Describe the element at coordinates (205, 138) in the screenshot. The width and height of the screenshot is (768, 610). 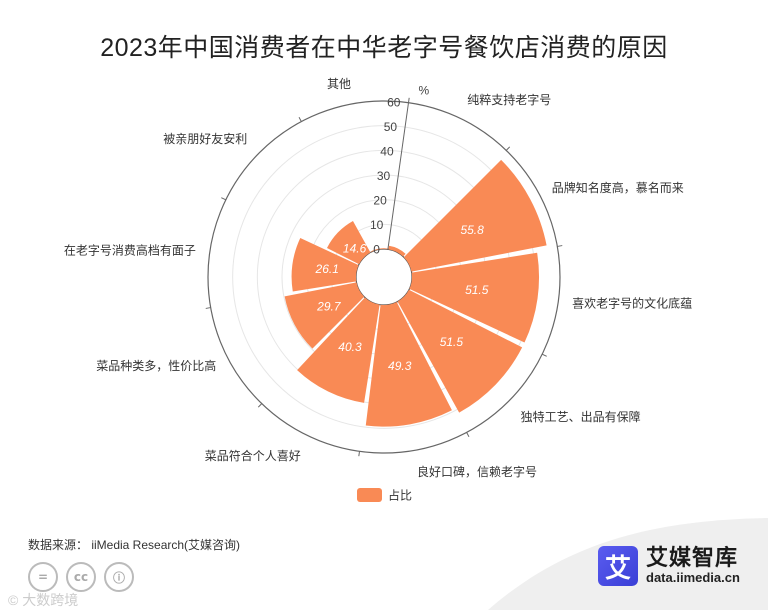
I see `category-label: 被亲朋好友安利` at that location.